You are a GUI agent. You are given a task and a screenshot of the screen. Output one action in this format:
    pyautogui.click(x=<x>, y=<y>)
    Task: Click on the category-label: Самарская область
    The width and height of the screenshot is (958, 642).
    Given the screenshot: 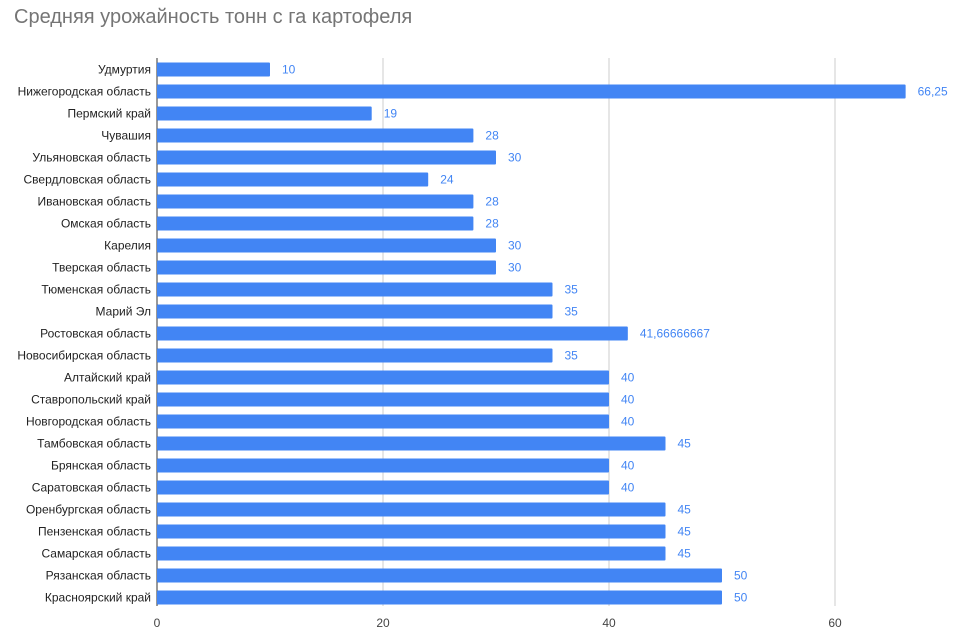 What is the action you would take?
    pyautogui.click(x=96, y=554)
    